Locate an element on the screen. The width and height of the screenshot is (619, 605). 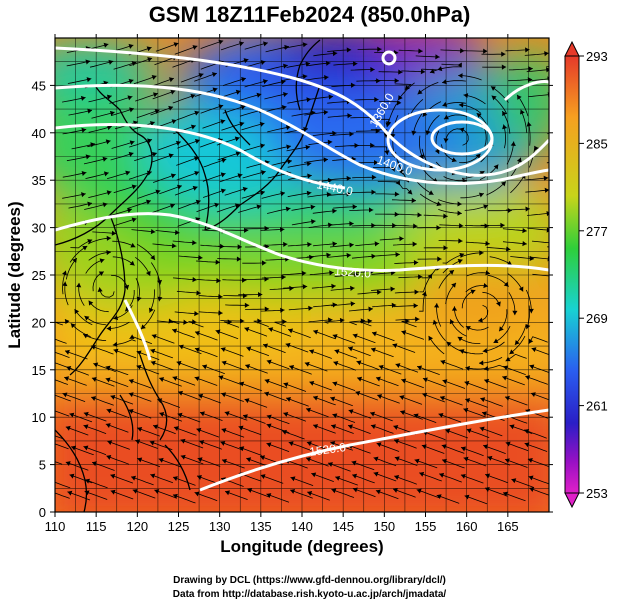
y-tick-label: 15 is located at coordinates (39, 370).